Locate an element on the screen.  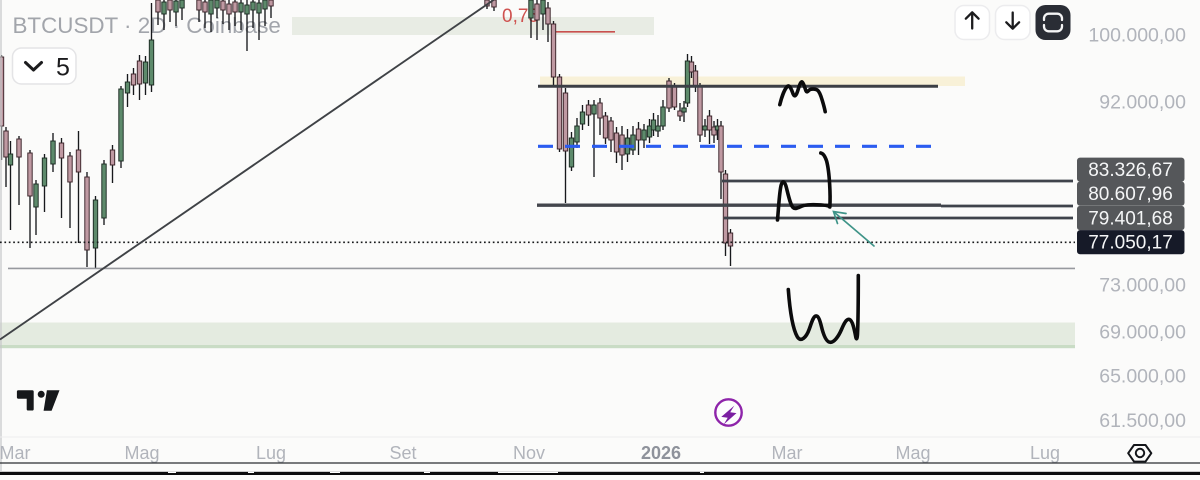
svg-text: 92.000,00 is located at coordinates (1142, 102).